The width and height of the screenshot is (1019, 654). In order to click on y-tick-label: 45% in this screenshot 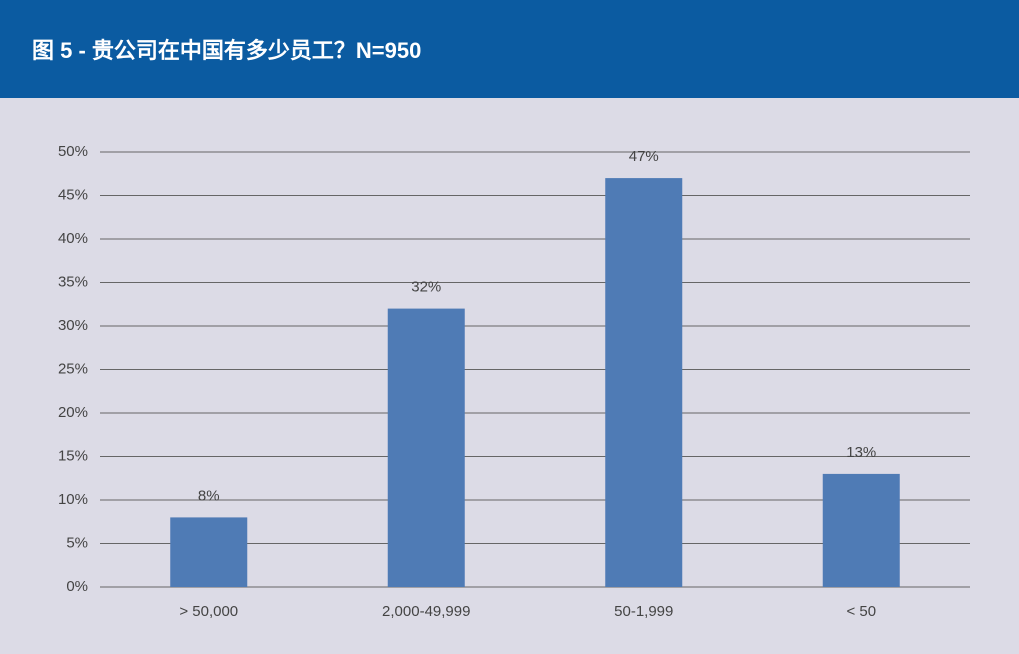, I will do `click(73, 194)`.